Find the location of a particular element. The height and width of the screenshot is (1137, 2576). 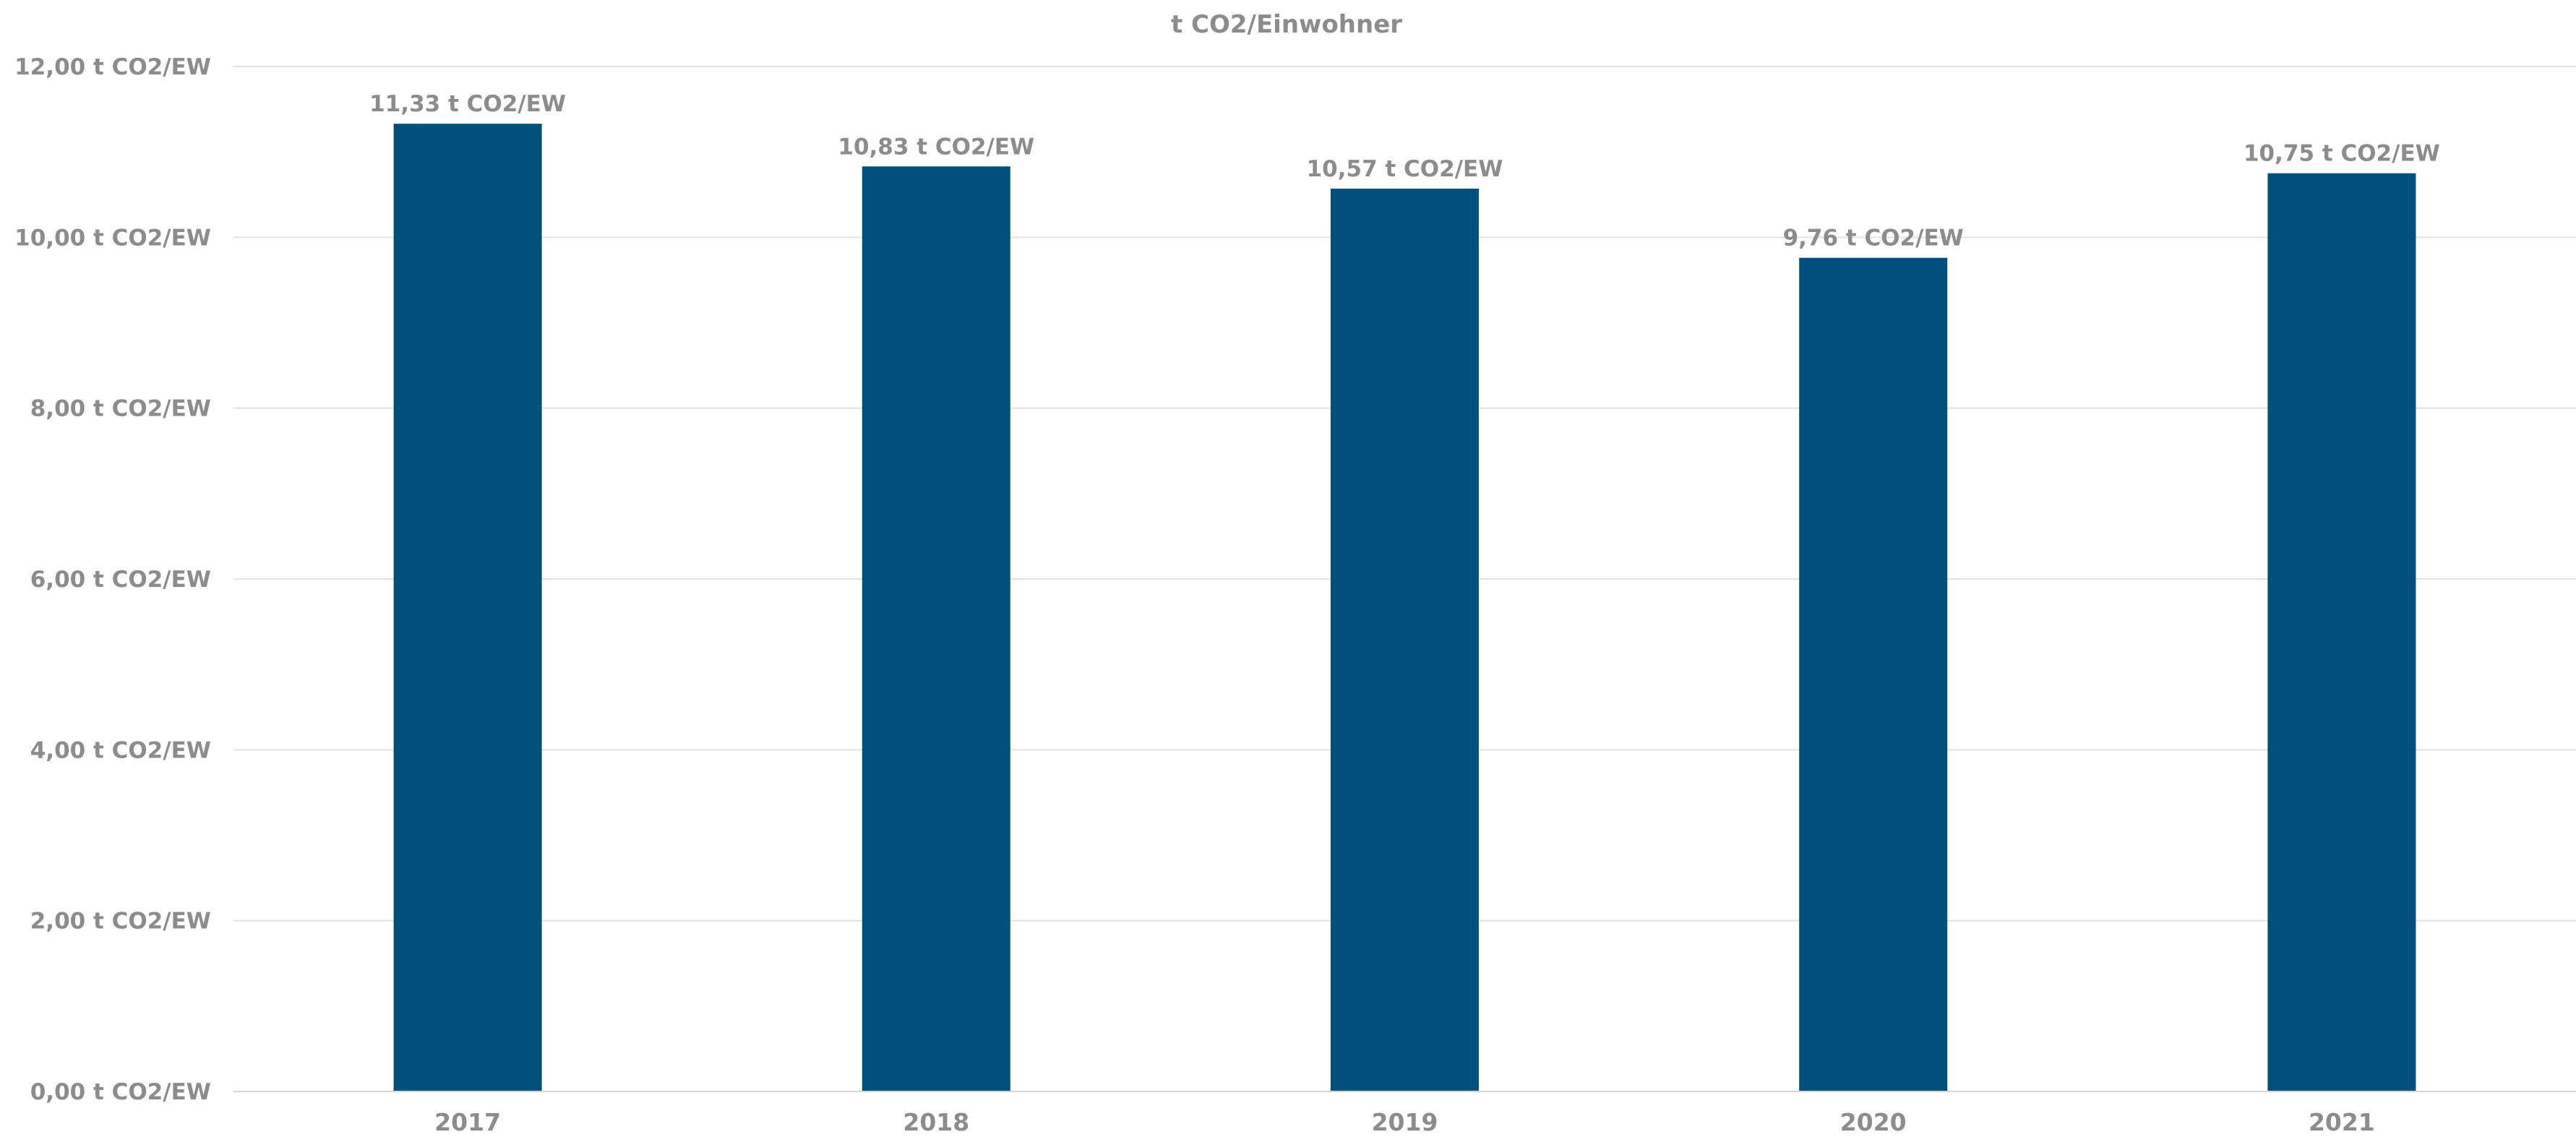

y-tick-label: 4,00 t CO2/EW is located at coordinates (121, 750).